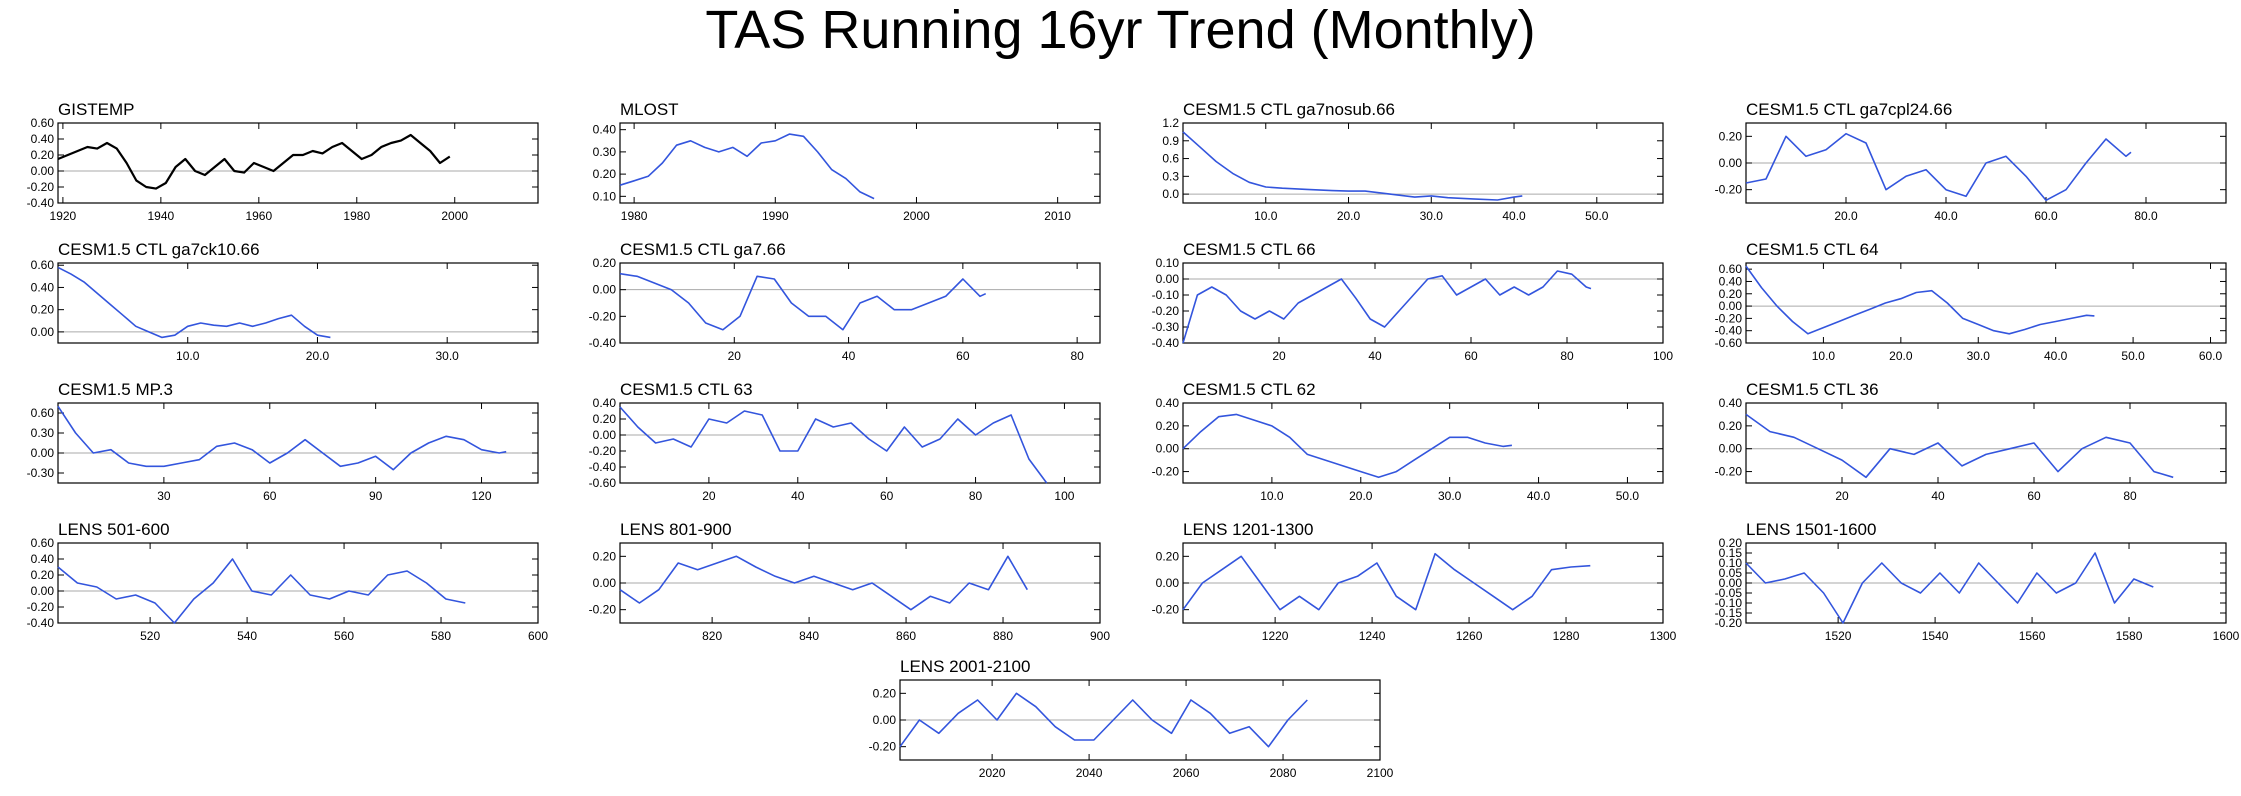 Image resolution: width=2241 pixels, height=796 pixels. Describe the element at coordinates (344, 636) in the screenshot. I see `x-tick-label: 560` at that location.